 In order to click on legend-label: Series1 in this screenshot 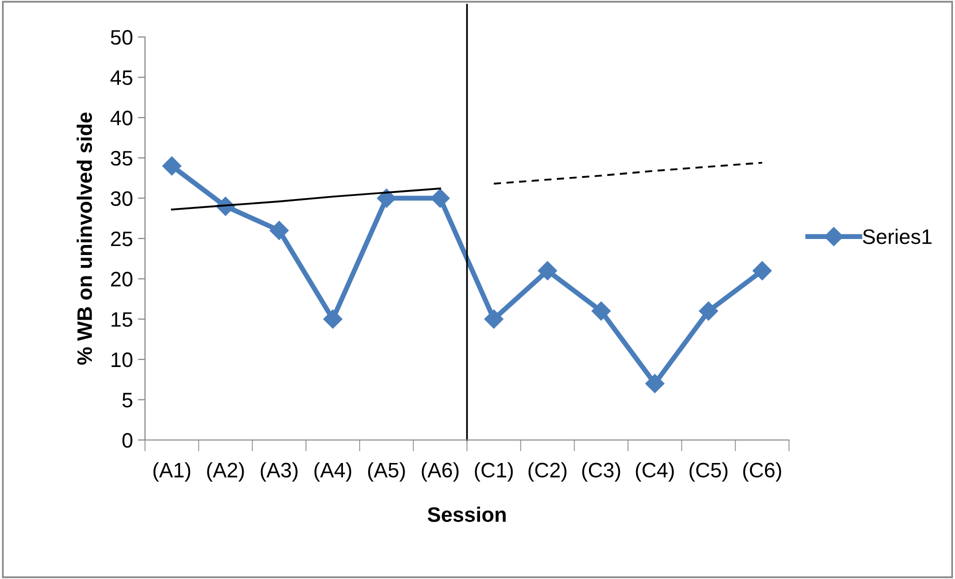, I will do `click(897, 236)`.